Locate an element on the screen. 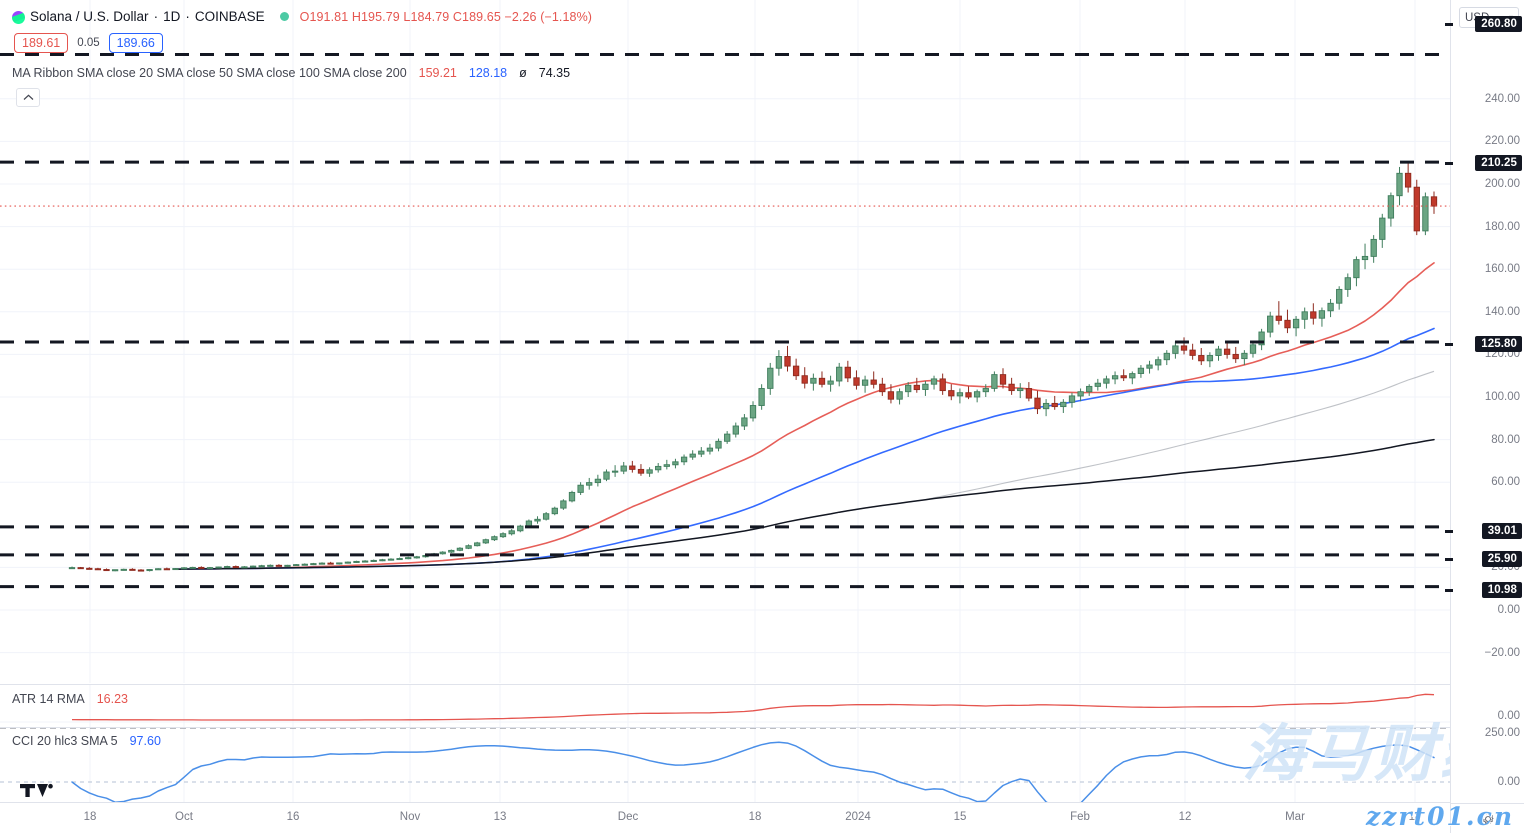  price-tick: 0.00 is located at coordinates (1508, 610).